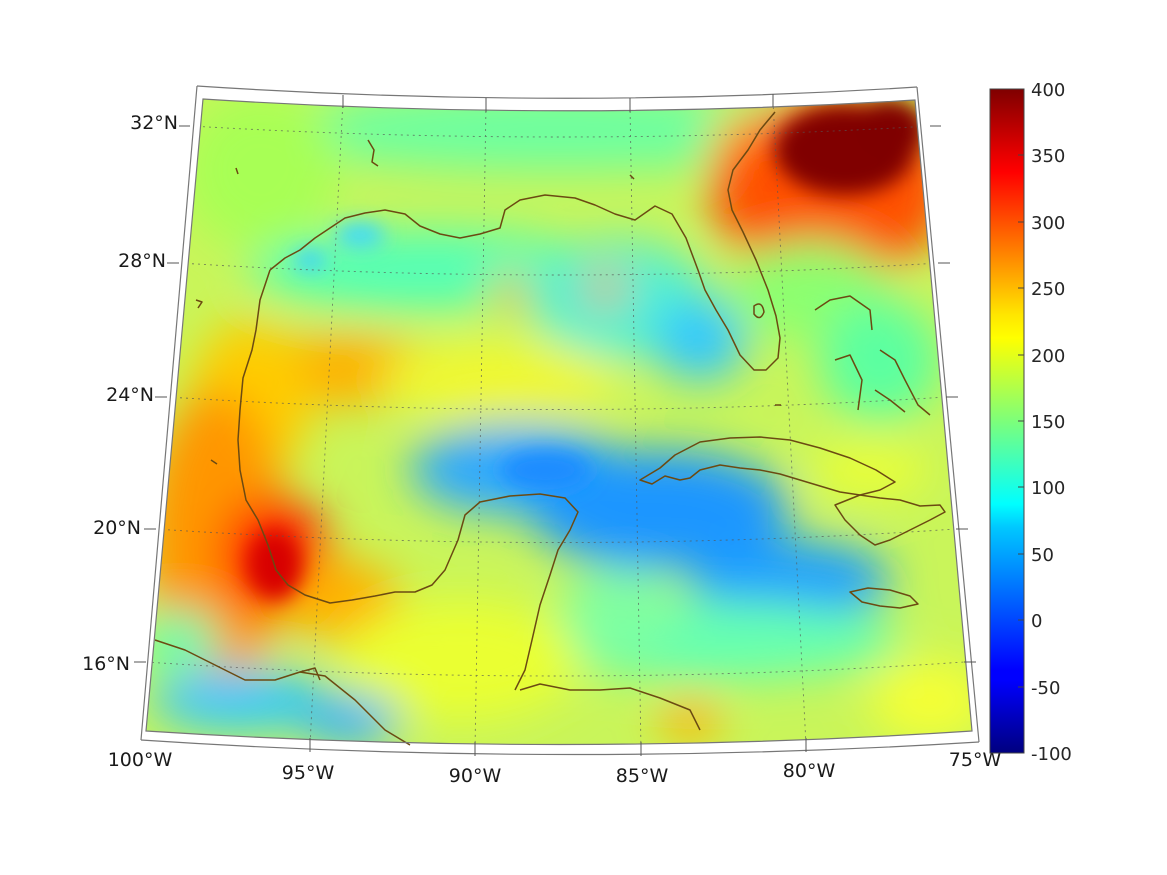  I want to click on lon-label: 100°W, so click(140, 760).